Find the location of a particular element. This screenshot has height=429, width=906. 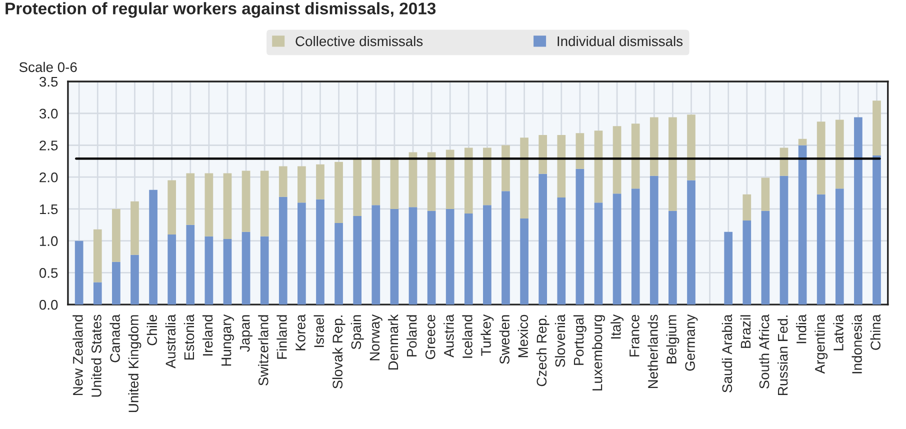

x-tick-label: India is located at coordinates (801, 329).